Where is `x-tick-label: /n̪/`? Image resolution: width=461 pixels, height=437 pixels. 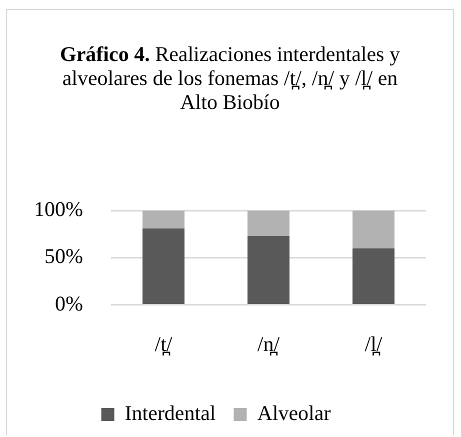 x-tick-label: /n̪/ is located at coordinates (268, 344).